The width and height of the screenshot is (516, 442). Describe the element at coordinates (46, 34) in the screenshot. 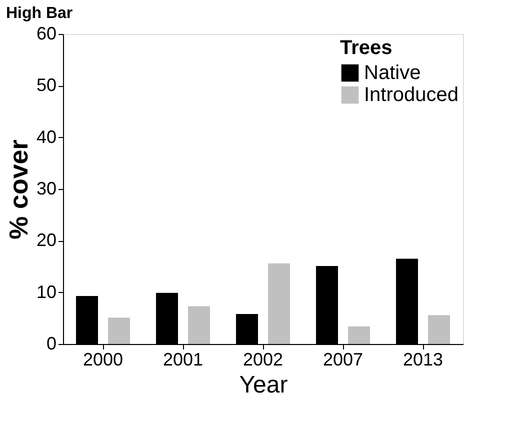

I see `y-tick-label: 60` at that location.